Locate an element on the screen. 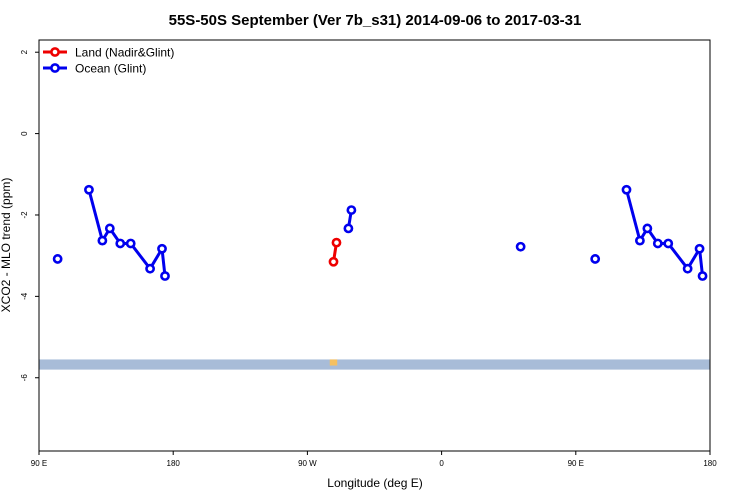 Image resolution: width=750 pixels, height=500 pixels. legend: Land (Nadir&Glint) Ocean (Glint) is located at coordinates (108, 61).